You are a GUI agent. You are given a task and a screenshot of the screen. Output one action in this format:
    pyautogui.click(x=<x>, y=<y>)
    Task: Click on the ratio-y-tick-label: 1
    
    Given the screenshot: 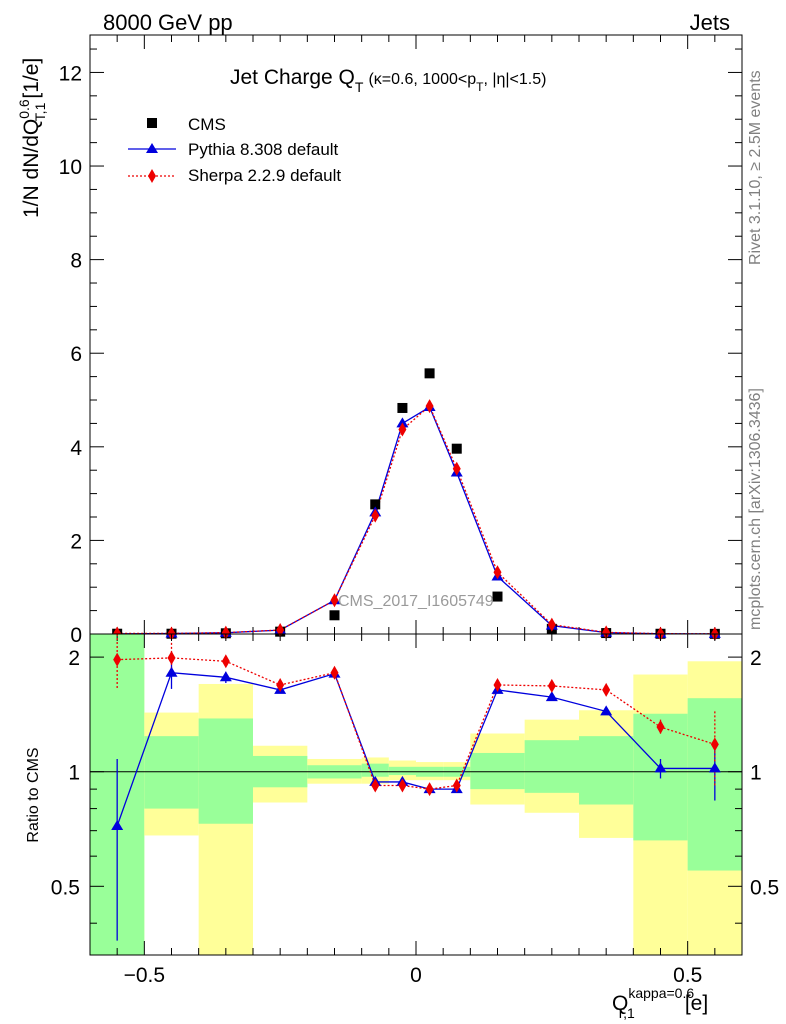 What is the action you would take?
    pyautogui.click(x=74, y=773)
    